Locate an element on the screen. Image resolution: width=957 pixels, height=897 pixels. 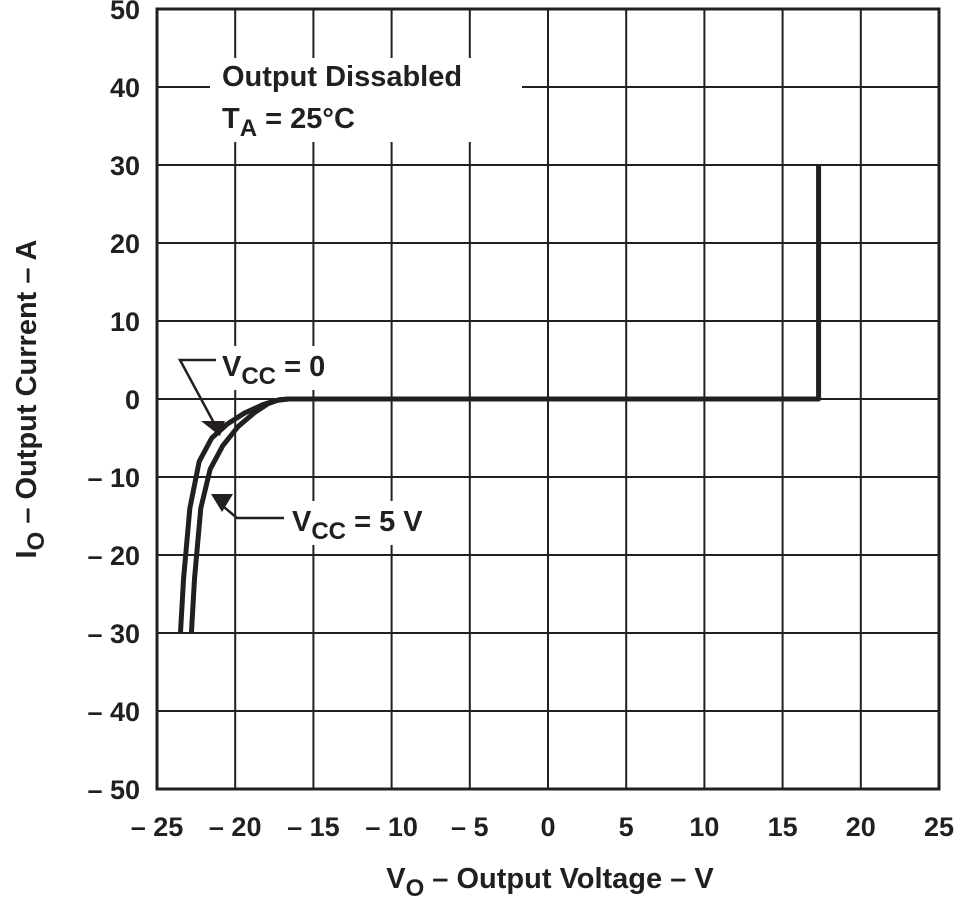
arrow-vcc0 is located at coordinates (213, 428).